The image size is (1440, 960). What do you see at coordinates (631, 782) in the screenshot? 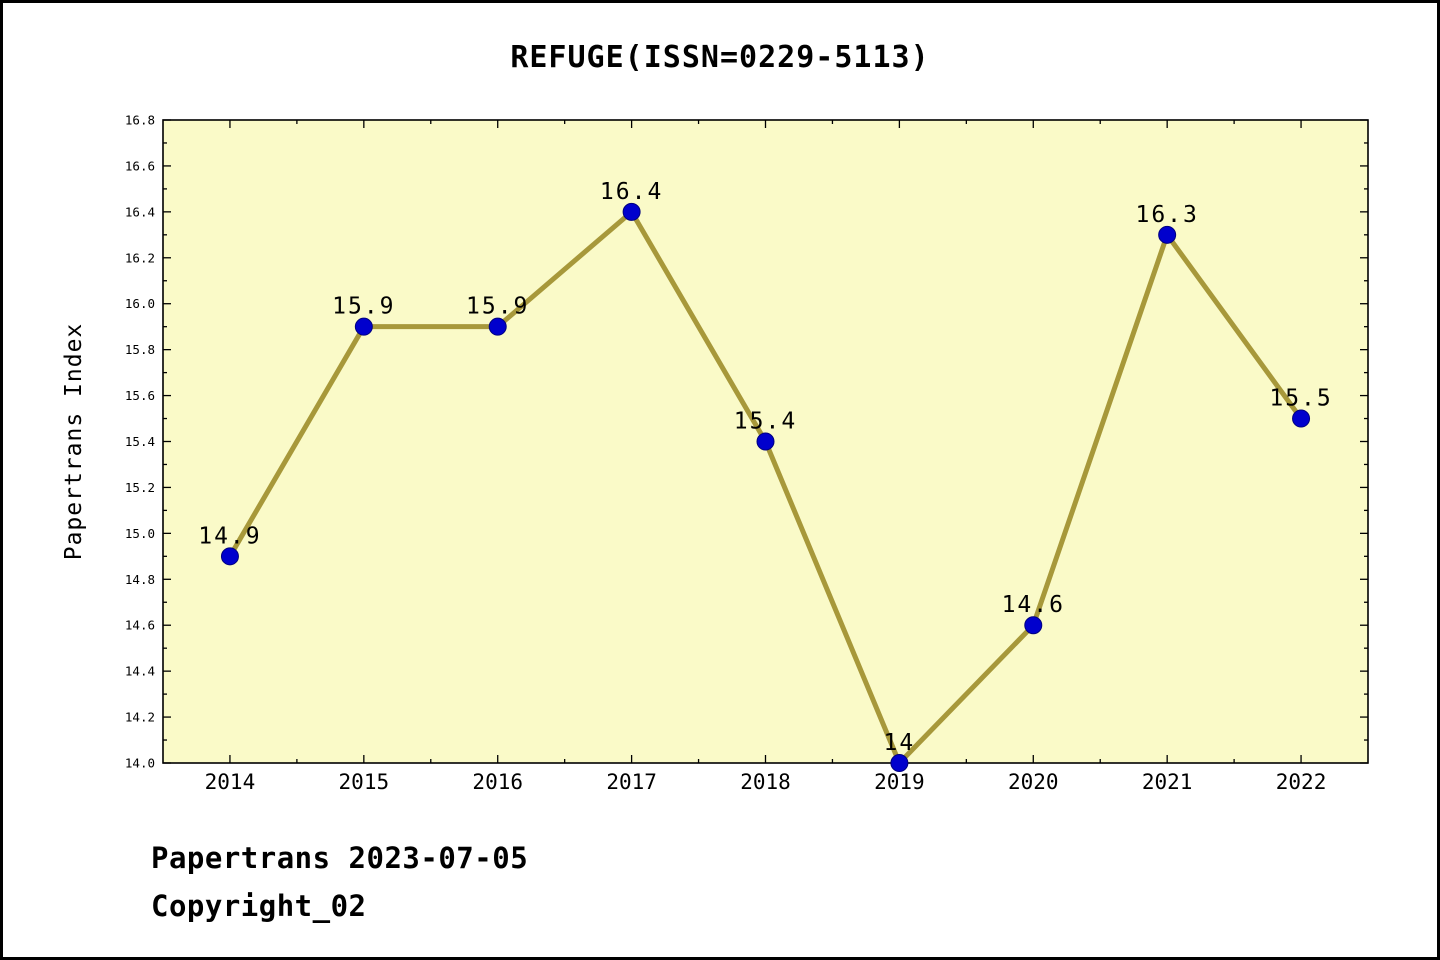
I see `x-tick-label: 2017` at bounding box center [631, 782].